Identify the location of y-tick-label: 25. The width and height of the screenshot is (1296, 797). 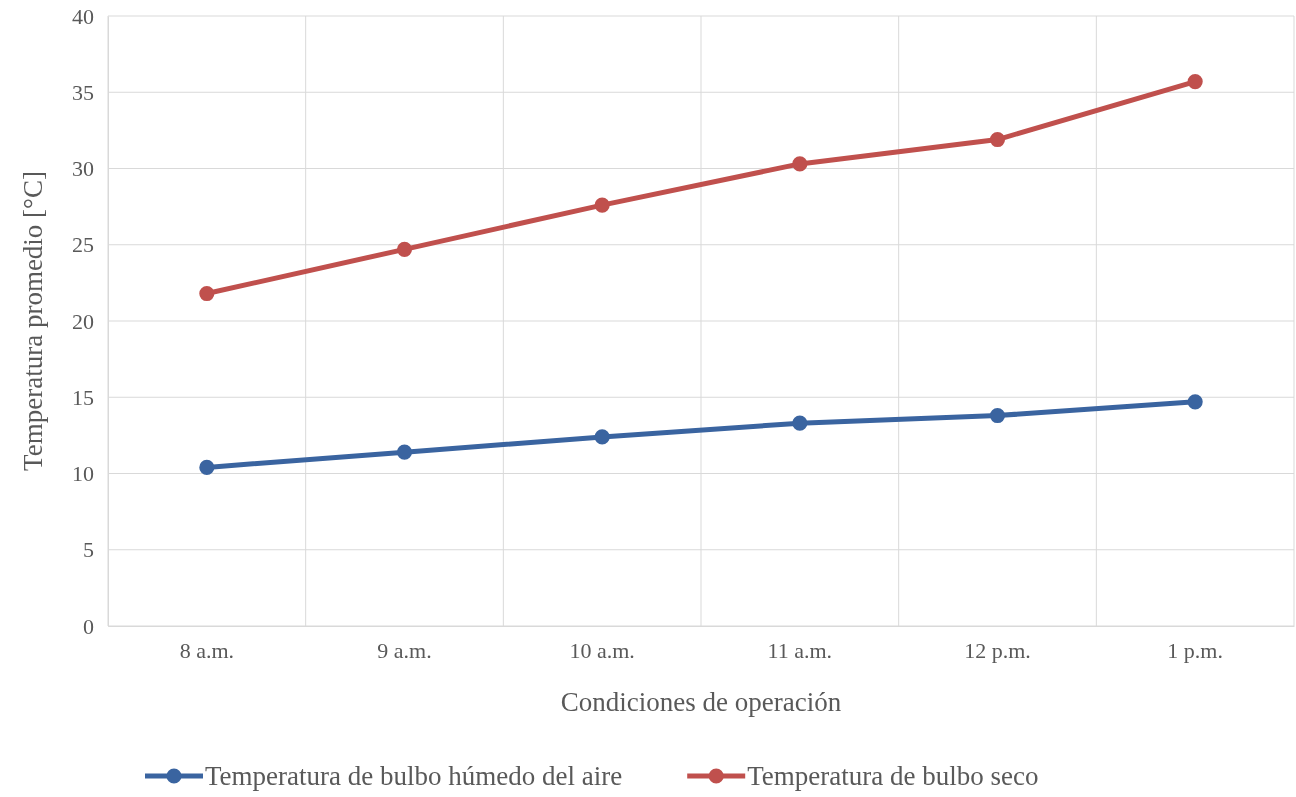
(83, 245).